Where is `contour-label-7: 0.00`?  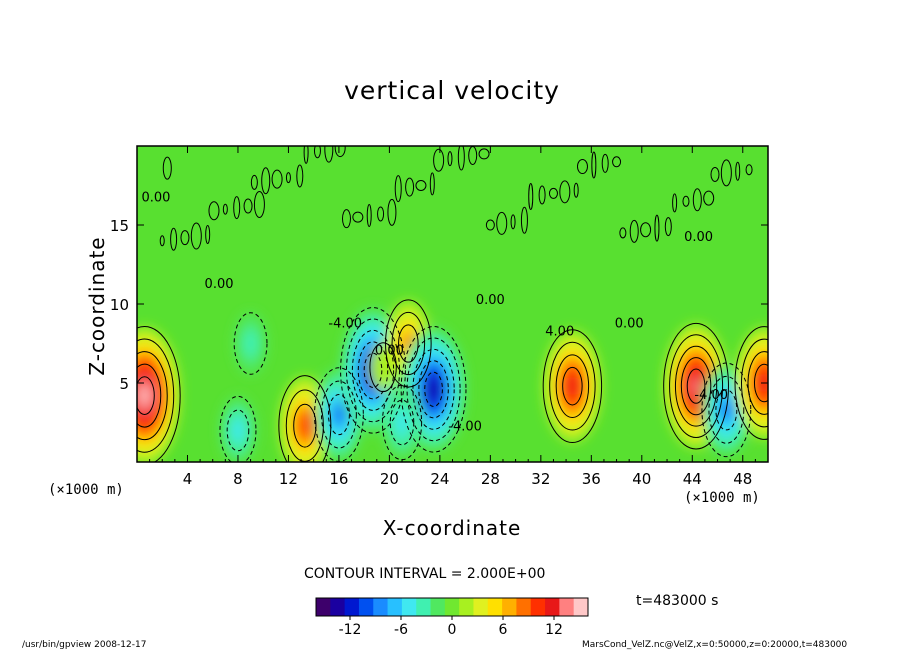
contour-label-7: 0.00 is located at coordinates (490, 300).